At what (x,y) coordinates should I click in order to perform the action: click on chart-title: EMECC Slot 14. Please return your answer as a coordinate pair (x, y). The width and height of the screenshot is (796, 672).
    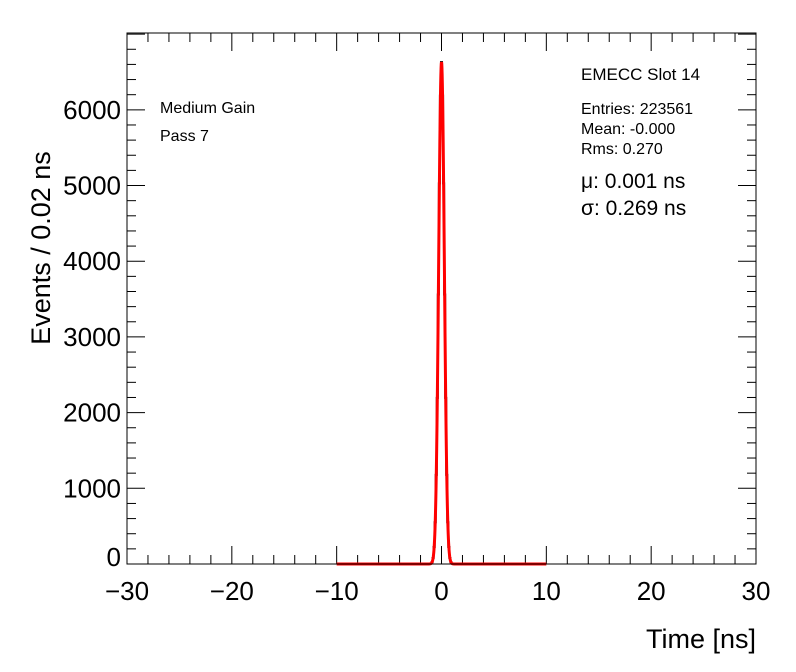
    Looking at the image, I should click on (640, 74).